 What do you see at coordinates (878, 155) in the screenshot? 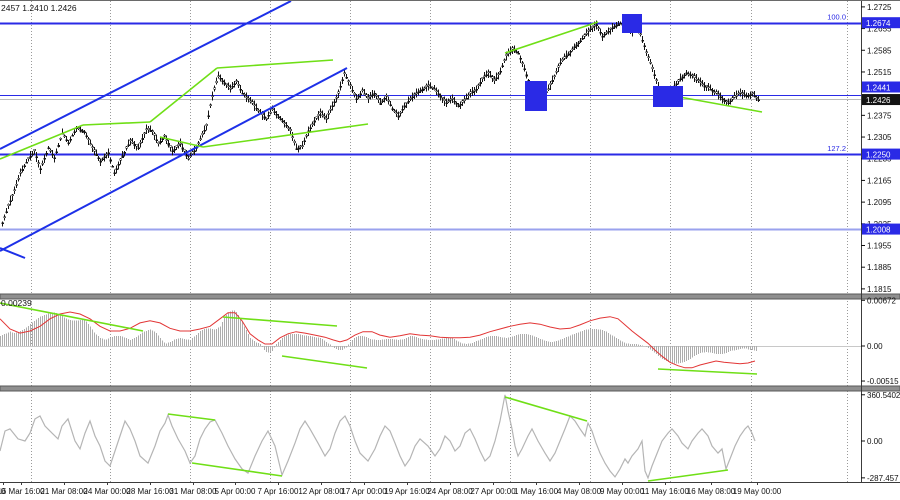
I see `svg-text: 1.2250` at bounding box center [878, 155].